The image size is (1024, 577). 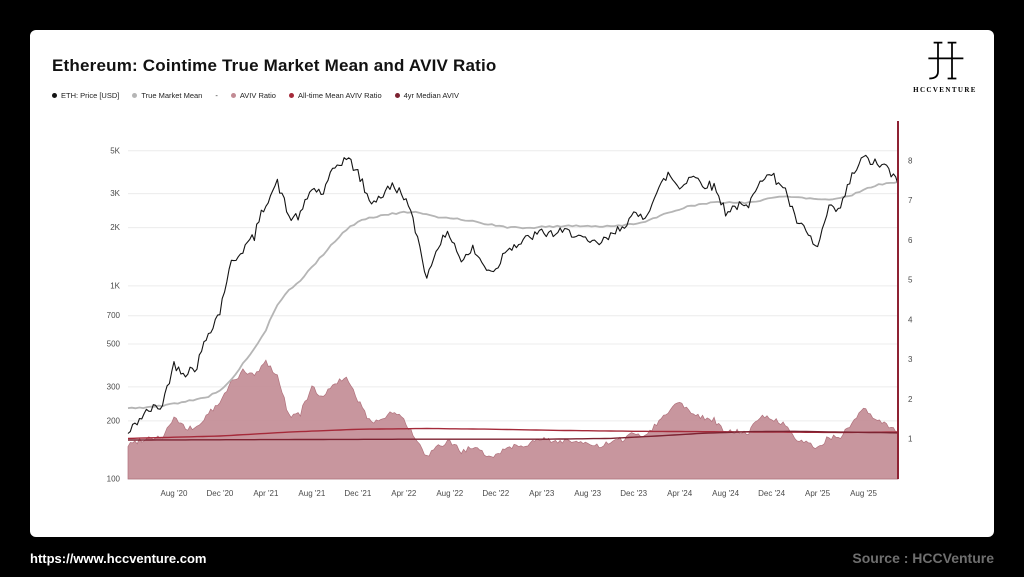 I want to click on right-axis-tick-label: 2, so click(x=910, y=399).